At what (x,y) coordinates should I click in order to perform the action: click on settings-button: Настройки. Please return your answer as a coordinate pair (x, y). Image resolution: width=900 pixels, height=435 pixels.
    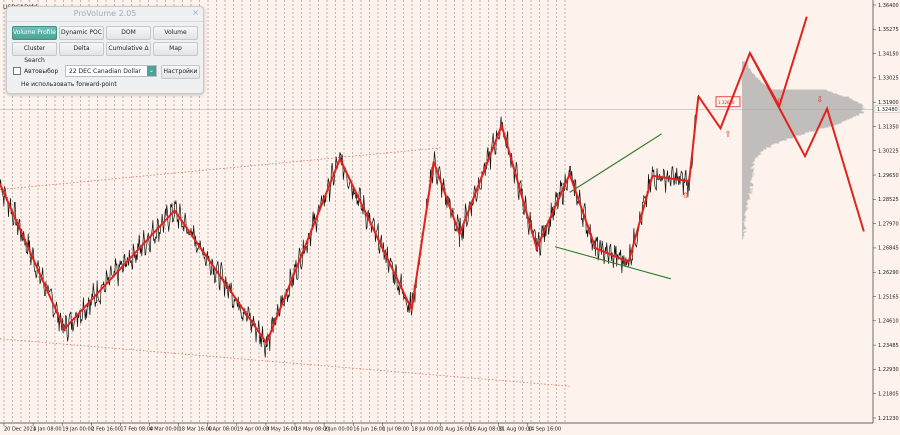
    Looking at the image, I should click on (180, 72).